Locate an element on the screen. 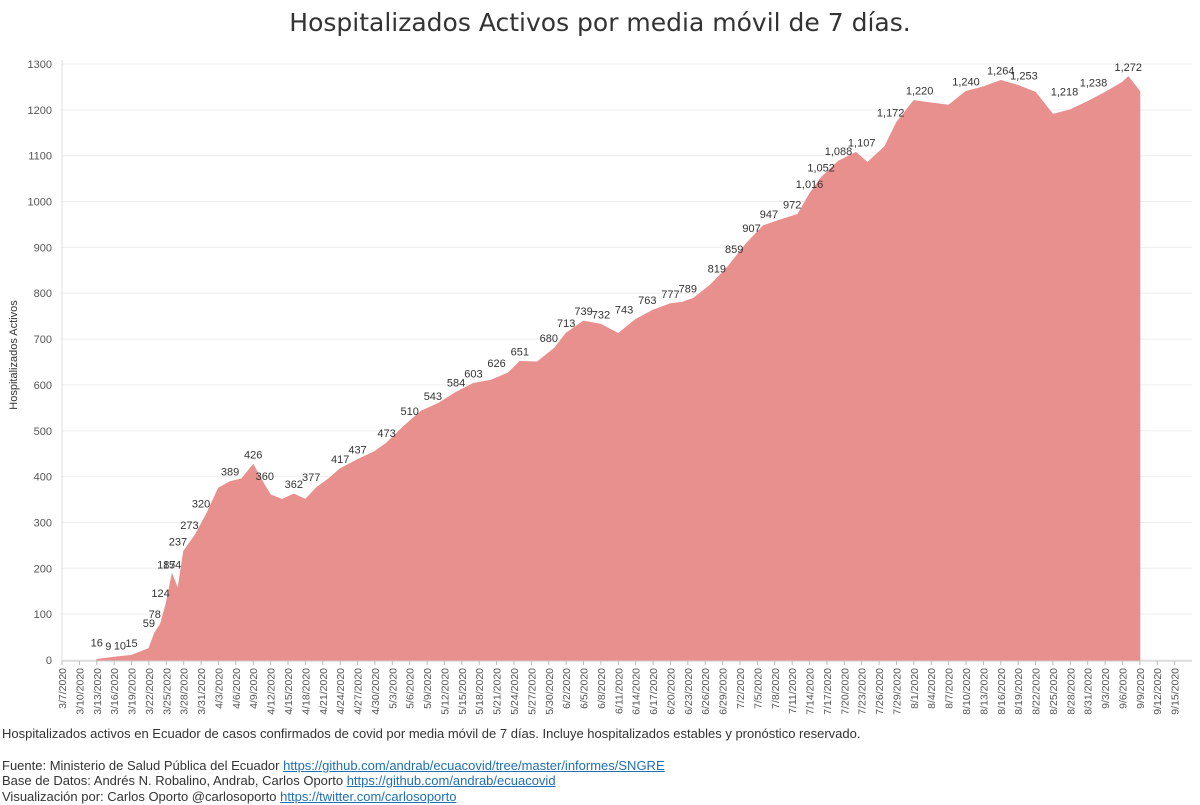  x-tick-label: 4/12/2020 is located at coordinates (272, 691).